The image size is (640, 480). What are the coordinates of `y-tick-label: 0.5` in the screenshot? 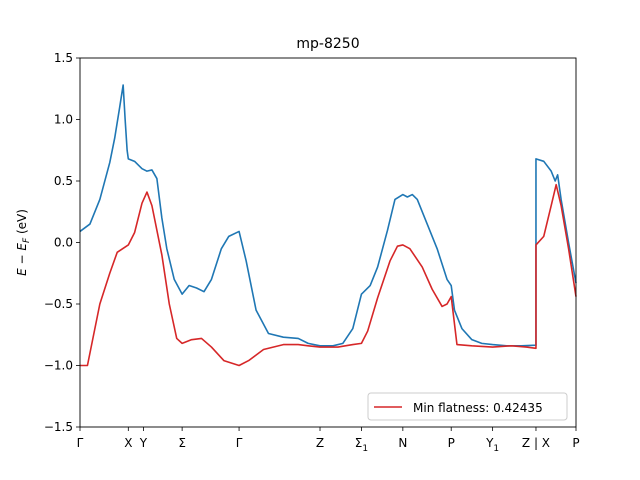 It's located at (63, 181).